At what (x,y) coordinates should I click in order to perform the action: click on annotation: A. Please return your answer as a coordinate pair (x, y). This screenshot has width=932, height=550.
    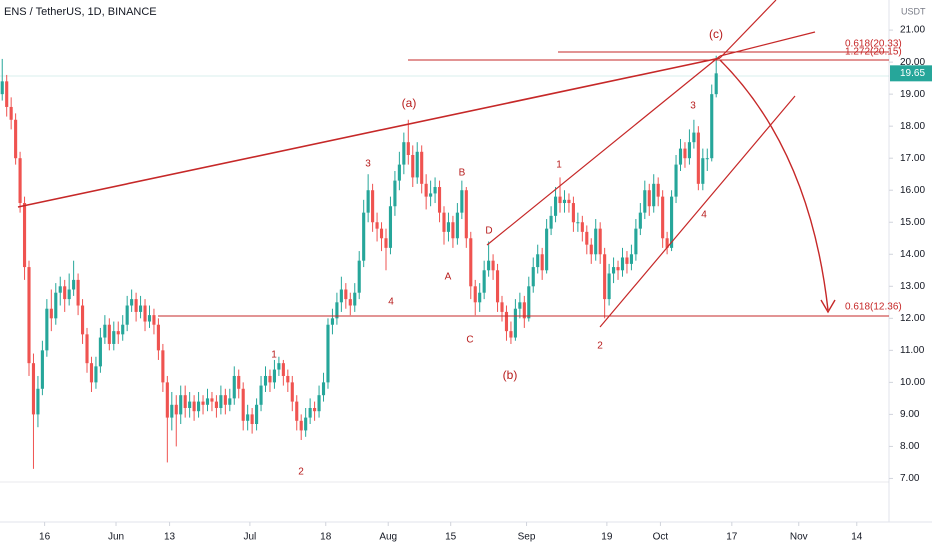
    Looking at the image, I should click on (448, 277).